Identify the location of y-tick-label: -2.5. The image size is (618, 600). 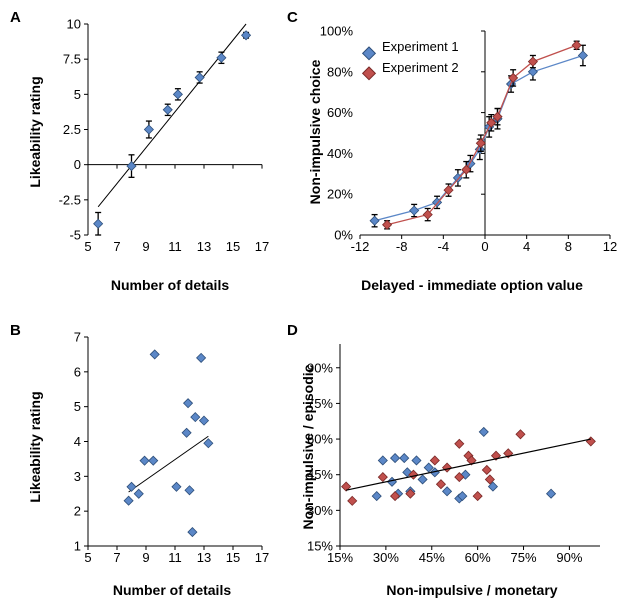
(70, 199).